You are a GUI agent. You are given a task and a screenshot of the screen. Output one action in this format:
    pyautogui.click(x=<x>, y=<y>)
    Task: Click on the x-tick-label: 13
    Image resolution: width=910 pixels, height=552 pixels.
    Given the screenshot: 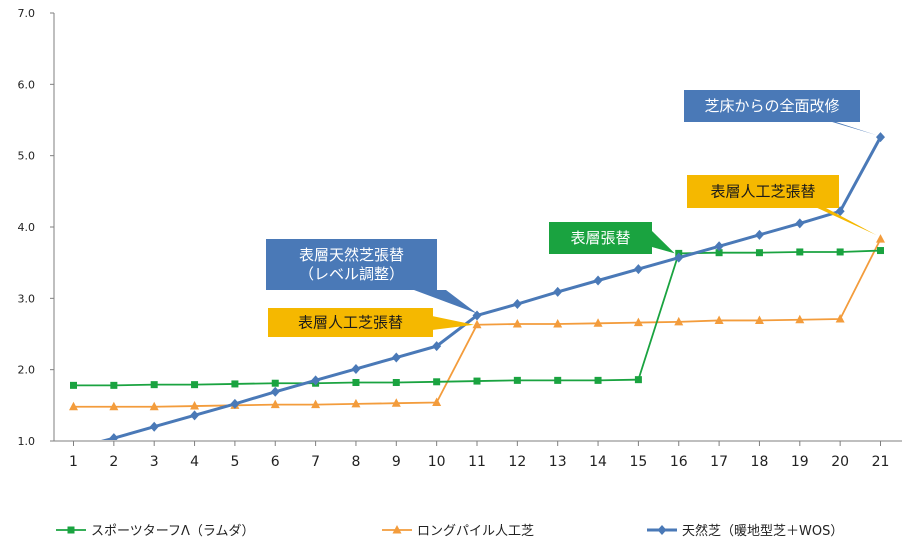 What is the action you would take?
    pyautogui.click(x=558, y=462)
    